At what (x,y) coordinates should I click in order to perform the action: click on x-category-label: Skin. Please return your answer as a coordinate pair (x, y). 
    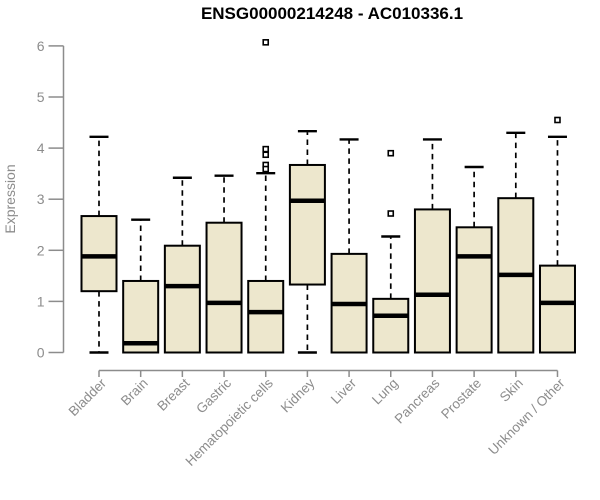
    Looking at the image, I should click on (511, 390).